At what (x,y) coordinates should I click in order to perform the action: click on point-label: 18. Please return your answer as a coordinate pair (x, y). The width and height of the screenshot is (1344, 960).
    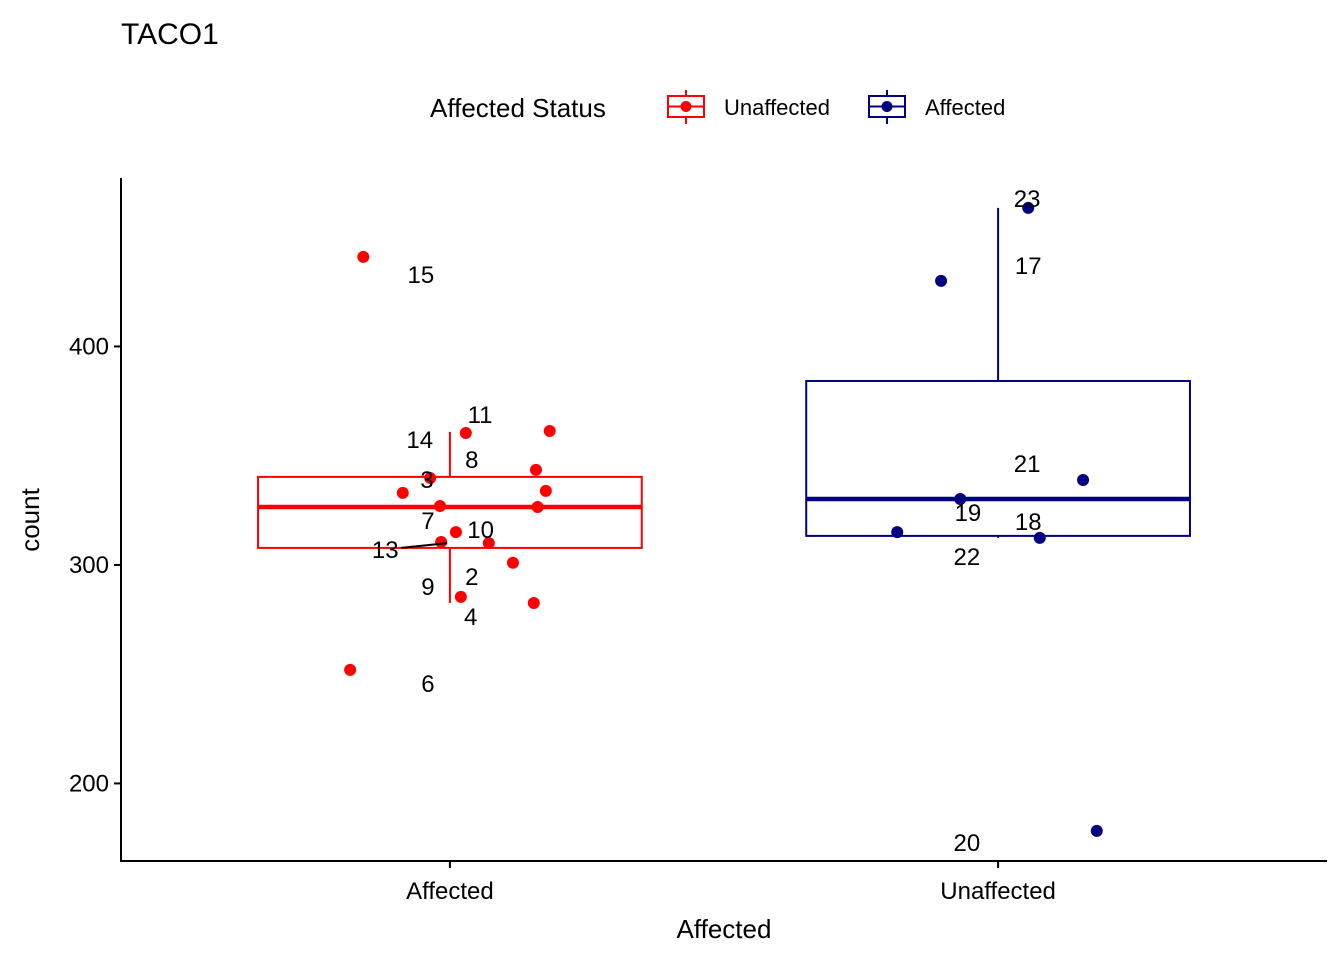
    Looking at the image, I should click on (1028, 522).